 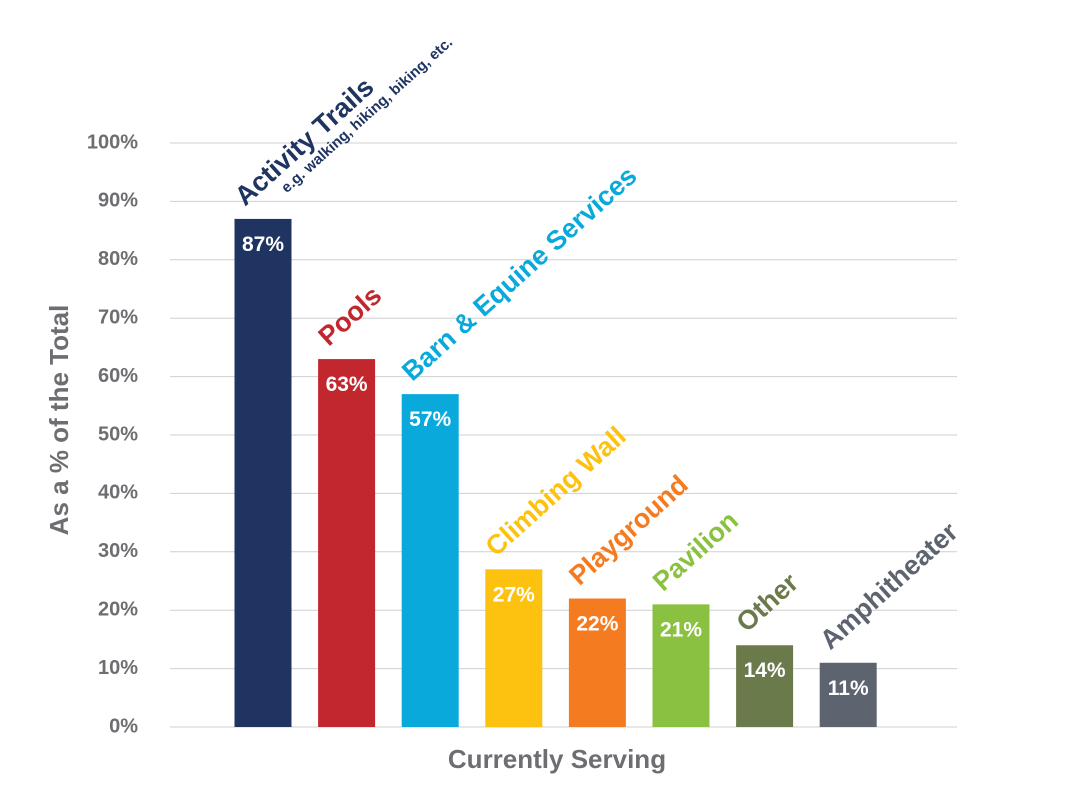 I want to click on x-axis-title: Currently Serving, so click(x=557, y=759).